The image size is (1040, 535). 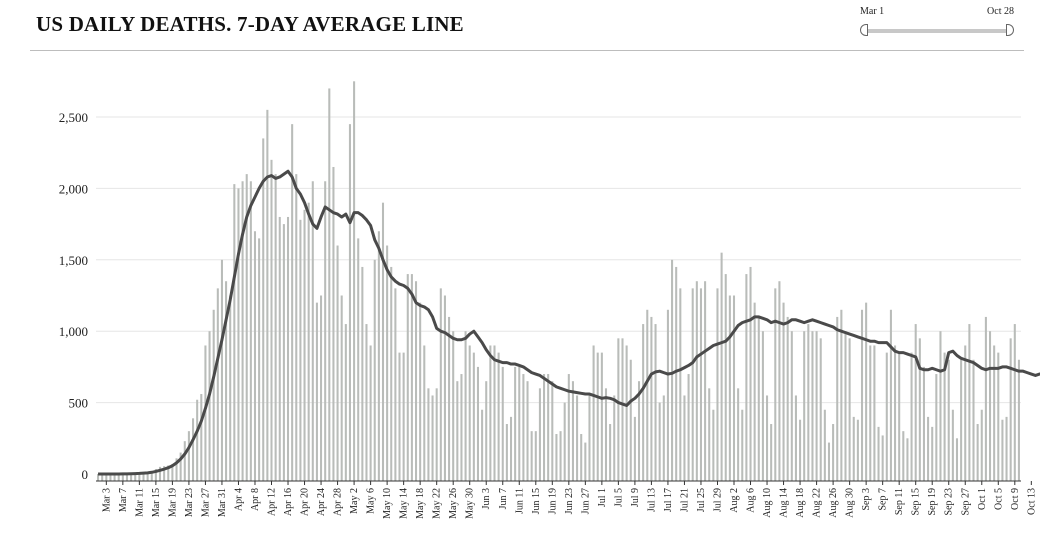 What do you see at coordinates (932, 502) in the screenshot?
I see `x-tick-label: Sep 19` at bounding box center [932, 502].